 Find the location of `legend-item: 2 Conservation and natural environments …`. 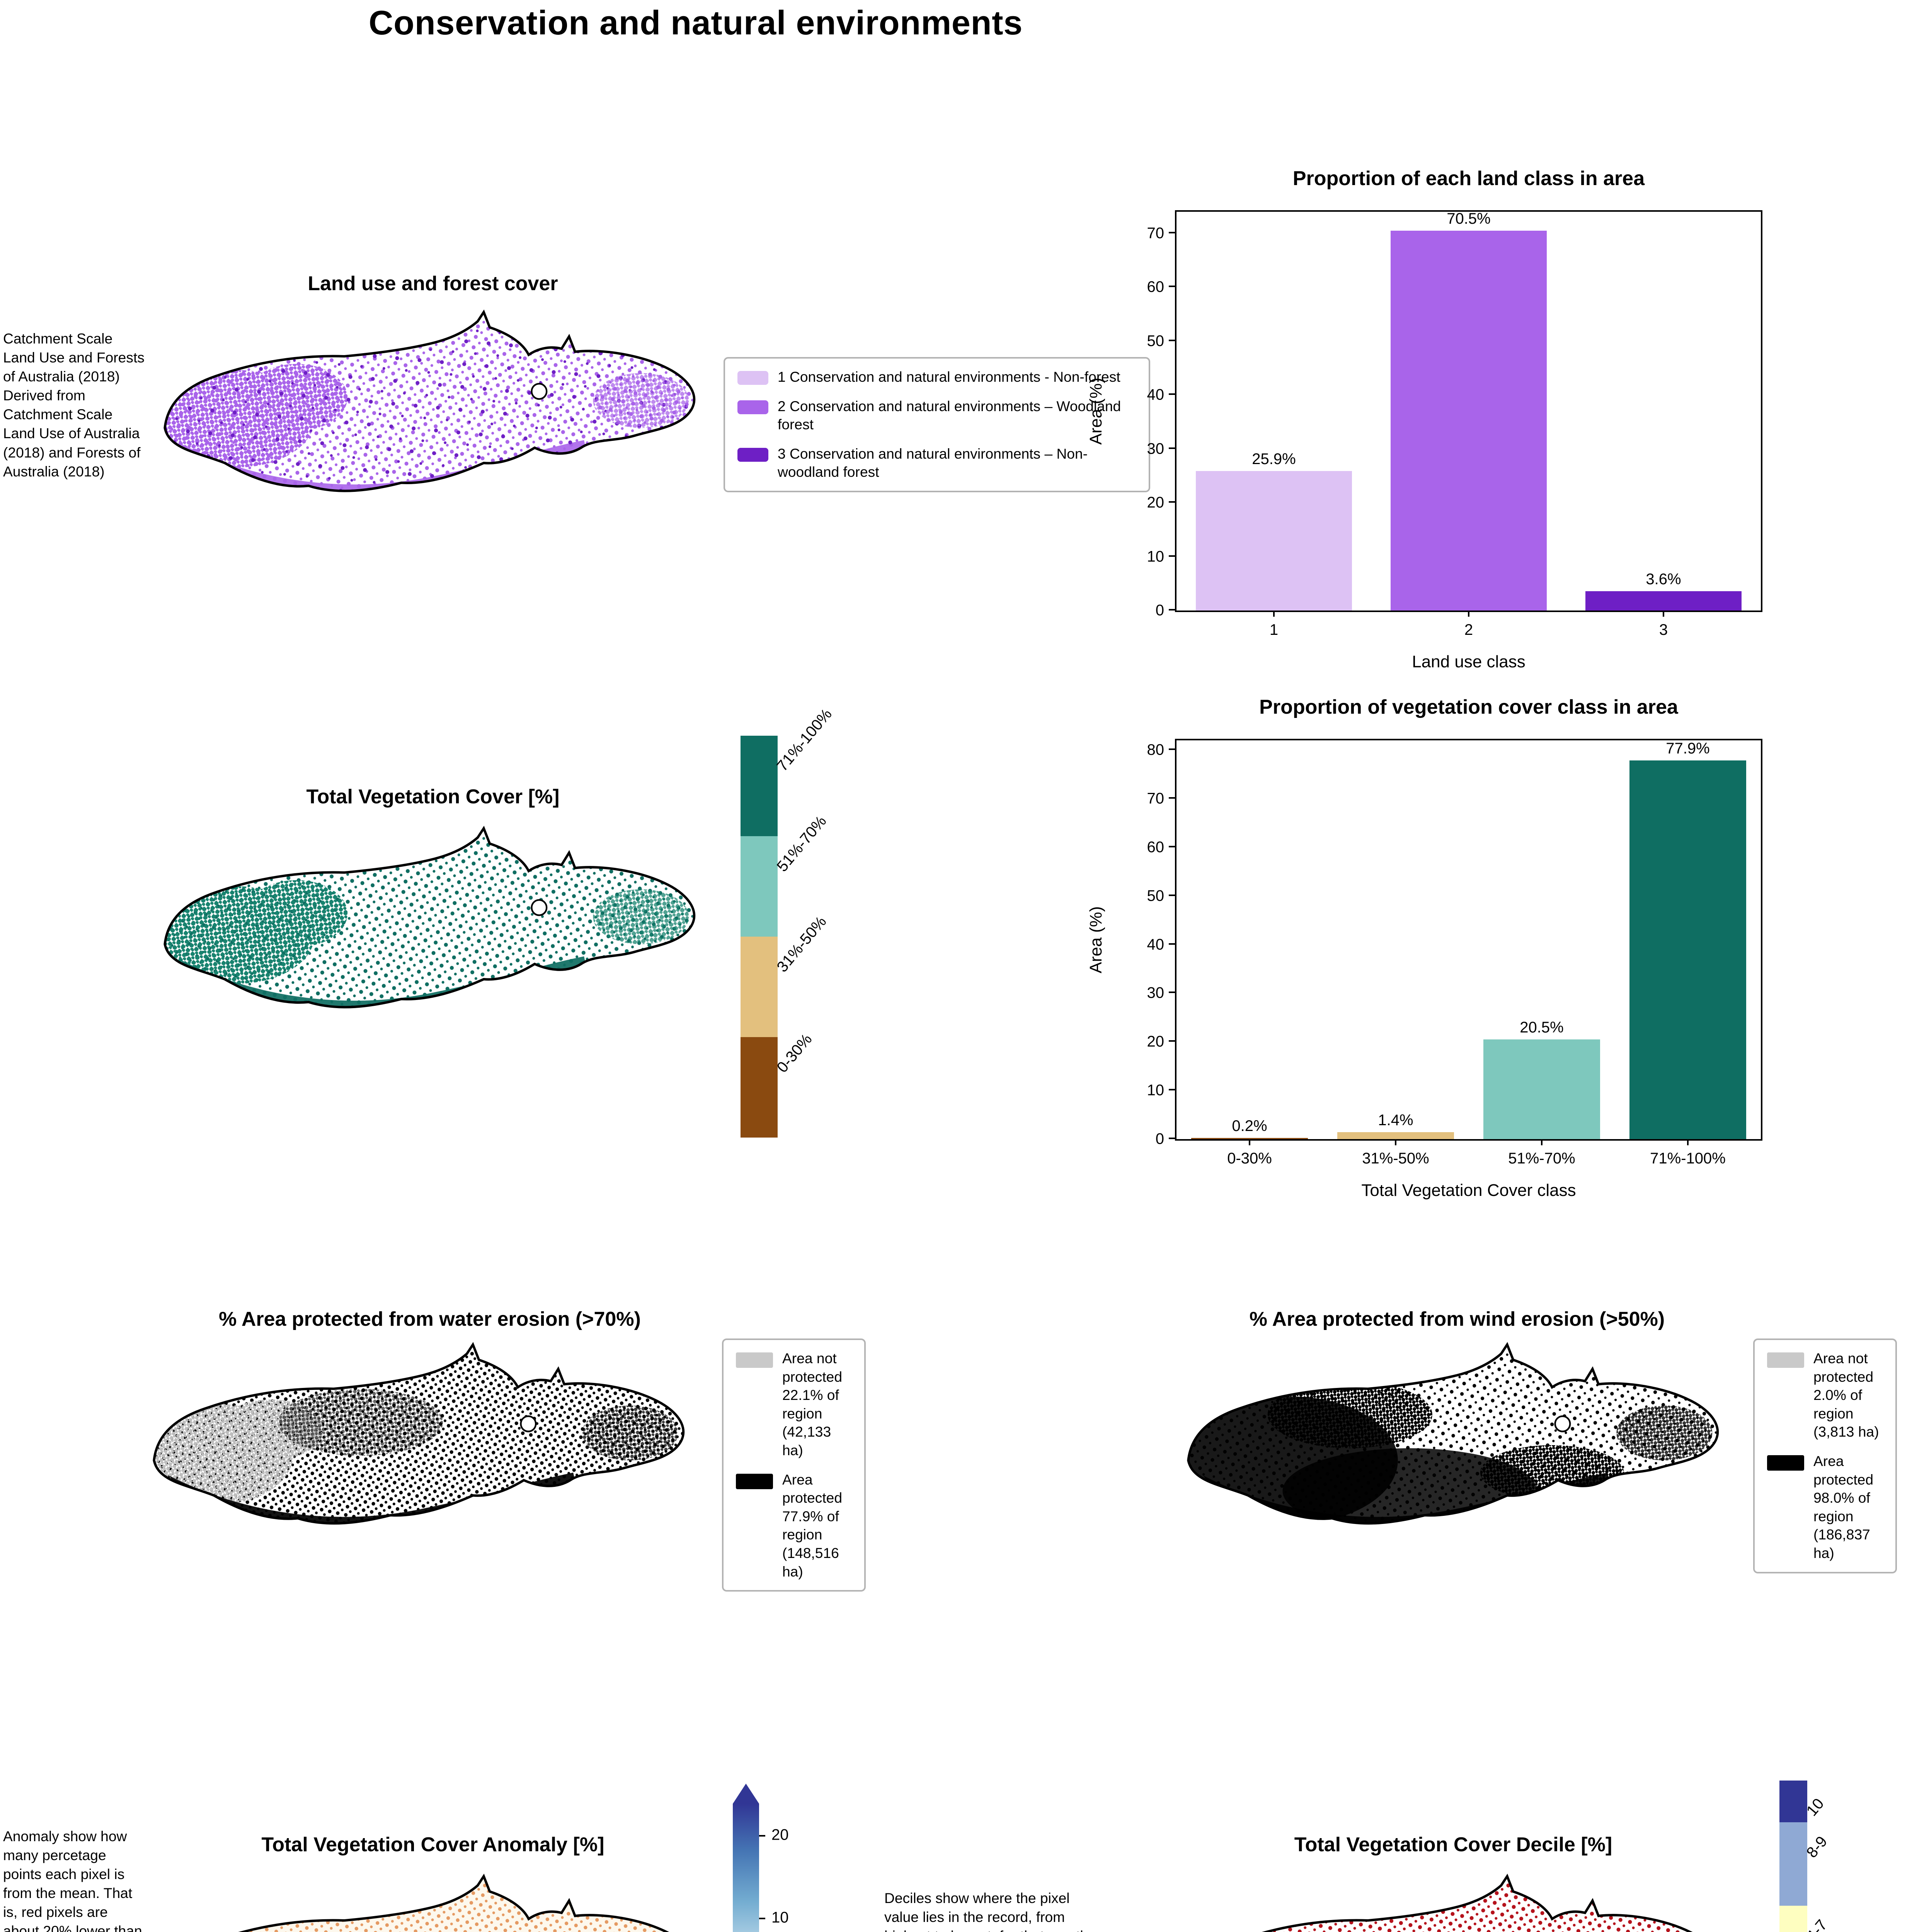

legend-item: 2 Conservation and natural environments … is located at coordinates (936, 415).